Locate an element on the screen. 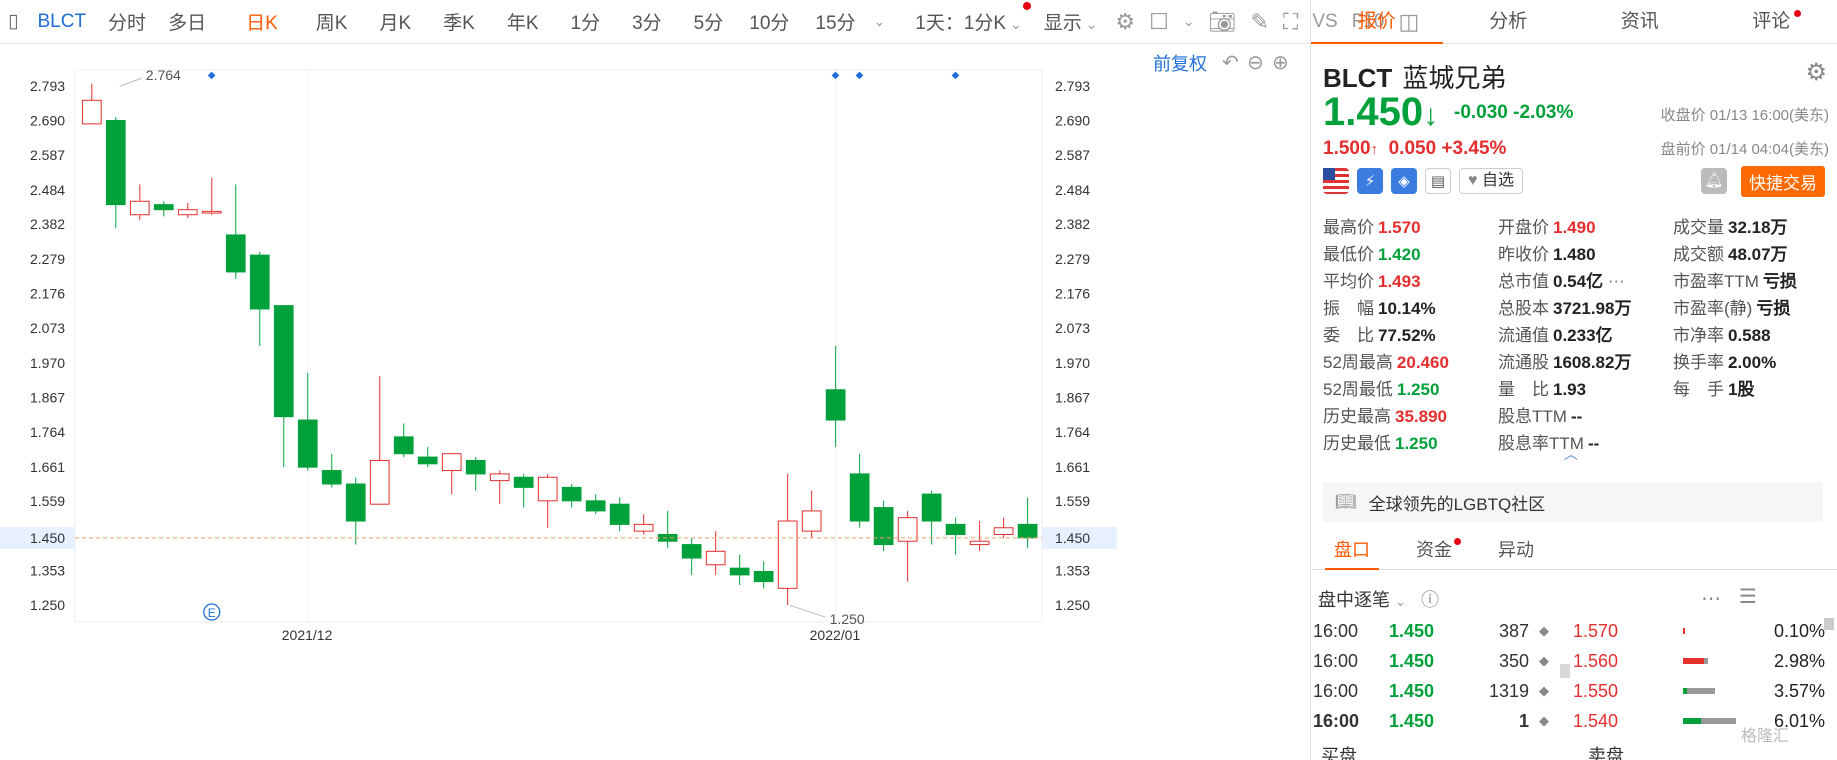 The width and height of the screenshot is (1837, 760). compare-button: VS is located at coordinates (1325, 21).